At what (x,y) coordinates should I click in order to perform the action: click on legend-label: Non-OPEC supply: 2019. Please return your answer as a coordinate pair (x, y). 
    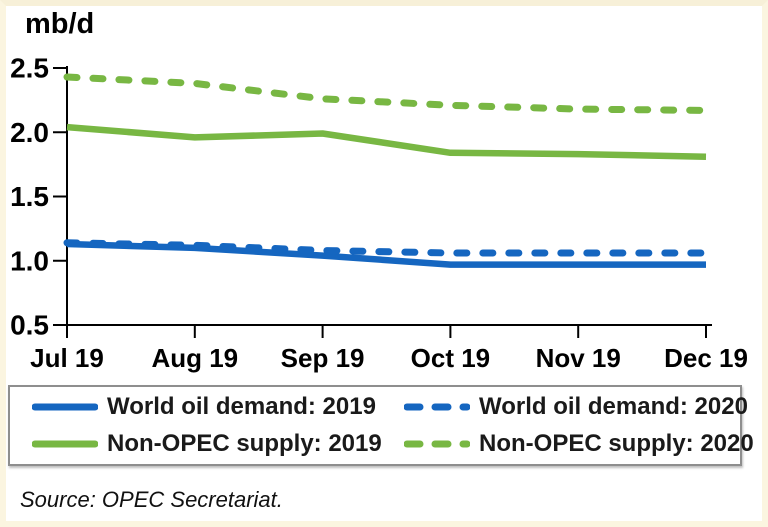
    Looking at the image, I should click on (244, 443).